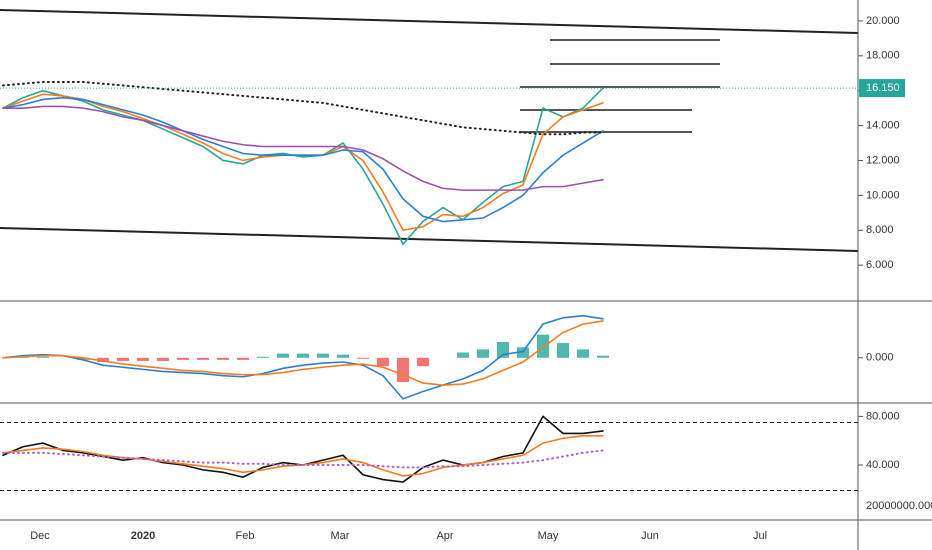 The width and height of the screenshot is (932, 550). What do you see at coordinates (548, 536) in the screenshot?
I see `x-tick-label: May` at bounding box center [548, 536].